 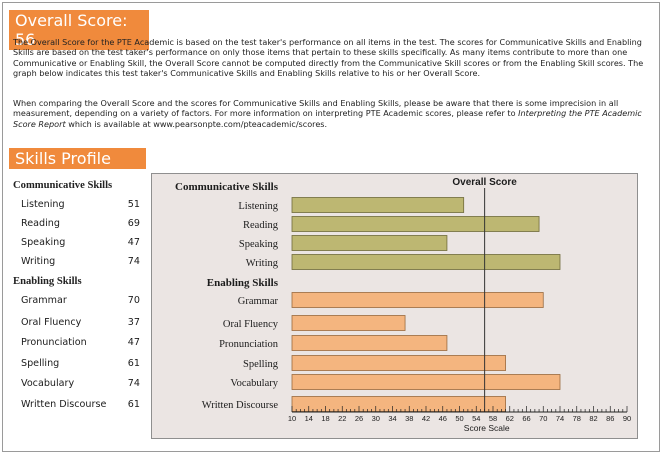 I want to click on chart-category-label: Written Discourse, so click(x=240, y=405).